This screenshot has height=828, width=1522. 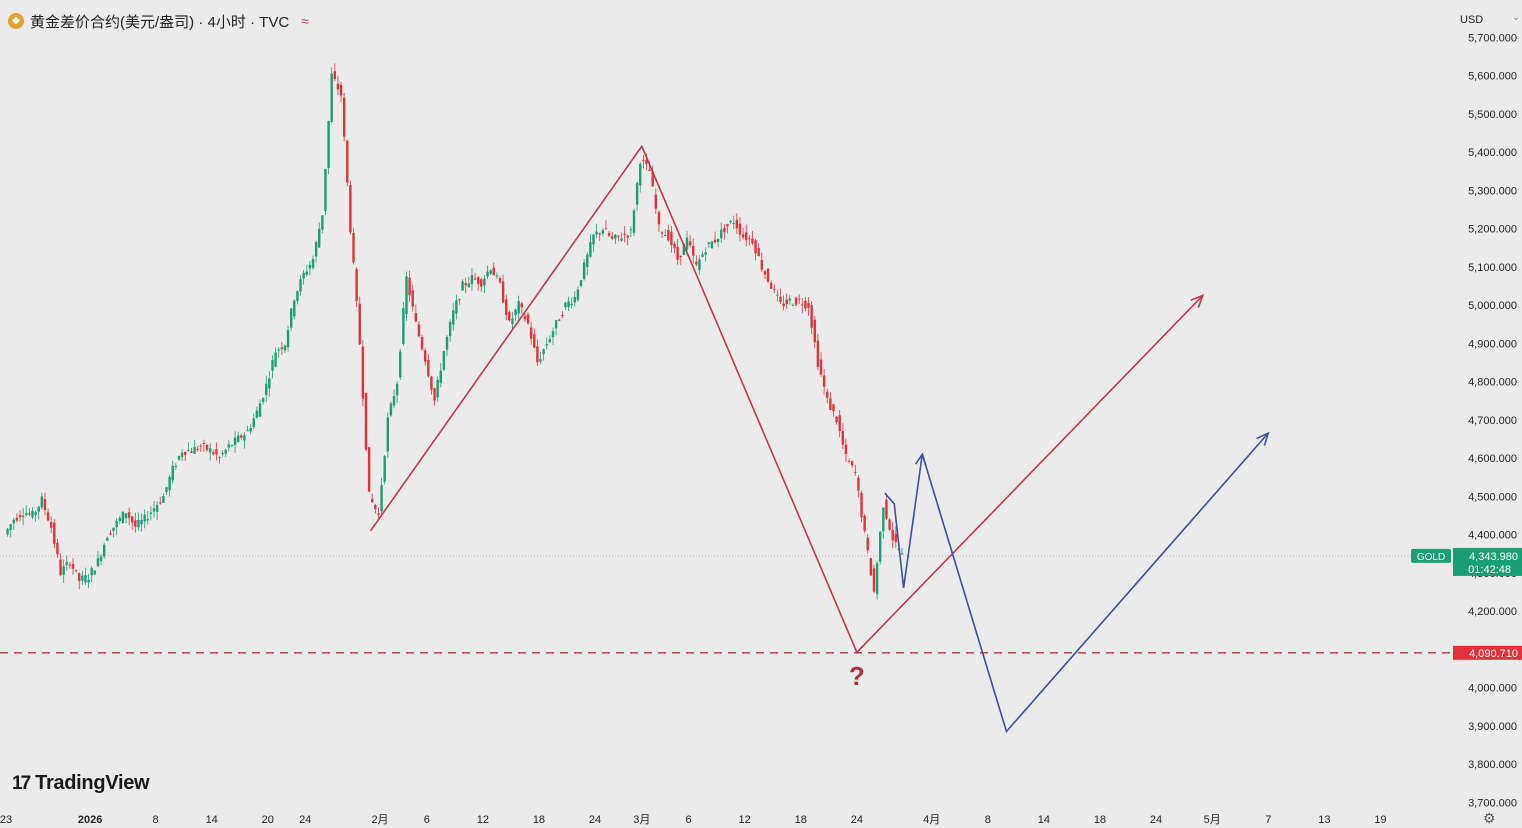 What do you see at coordinates (1492, 421) in the screenshot?
I see `y-tick-label: 4,700.000` at bounding box center [1492, 421].